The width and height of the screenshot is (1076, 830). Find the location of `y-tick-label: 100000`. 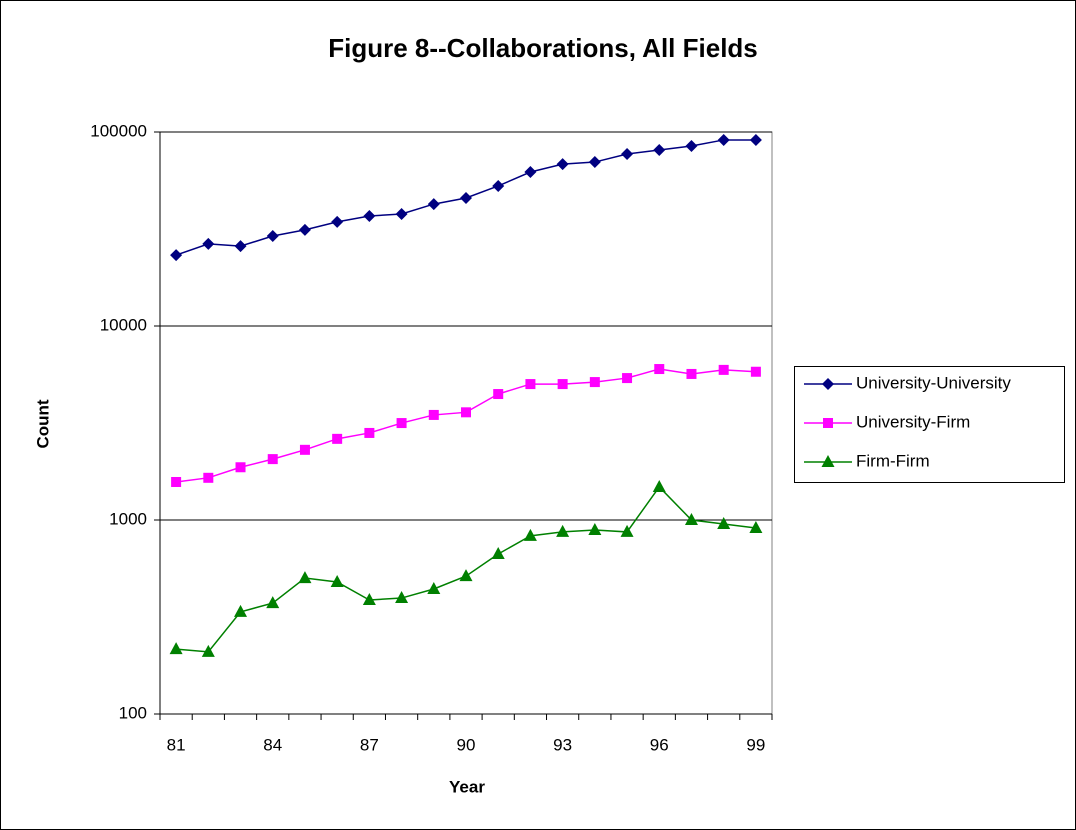

y-tick-label: 100000 is located at coordinates (118, 130).